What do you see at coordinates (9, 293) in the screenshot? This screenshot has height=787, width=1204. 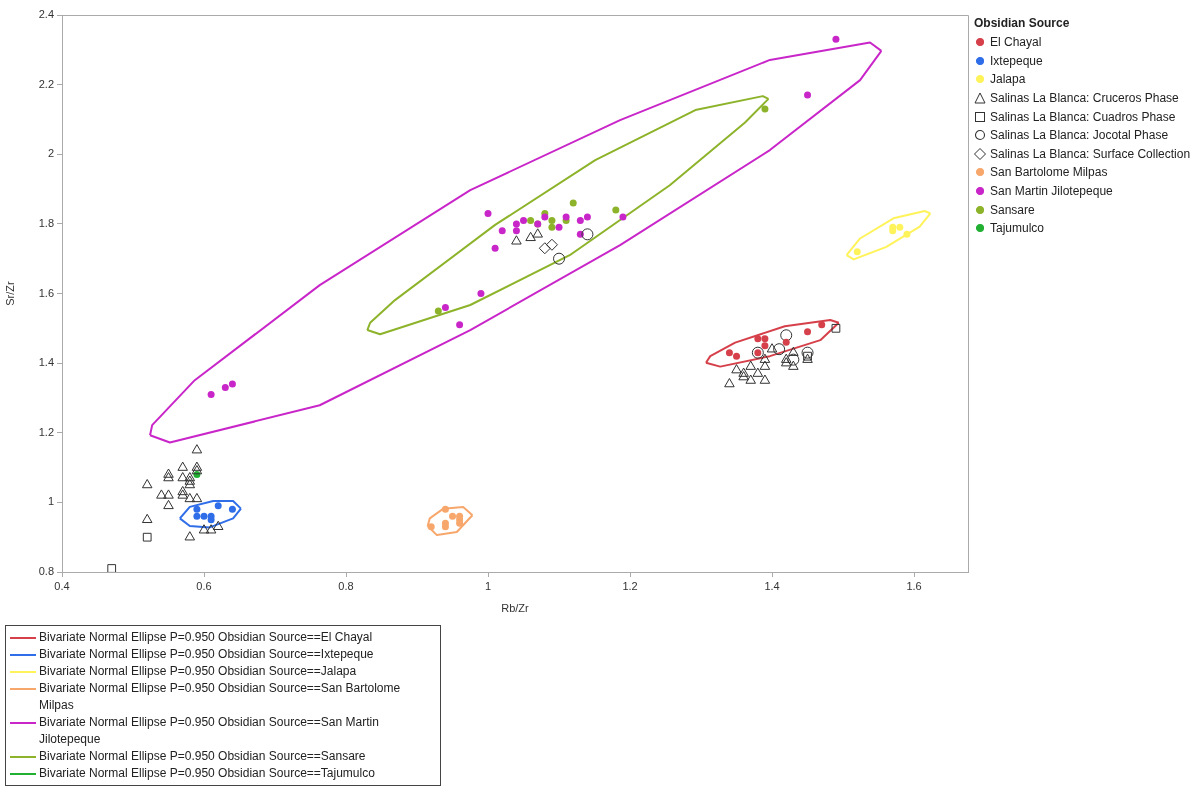 I see `y-axis-title: Sr/Zr` at bounding box center [9, 293].